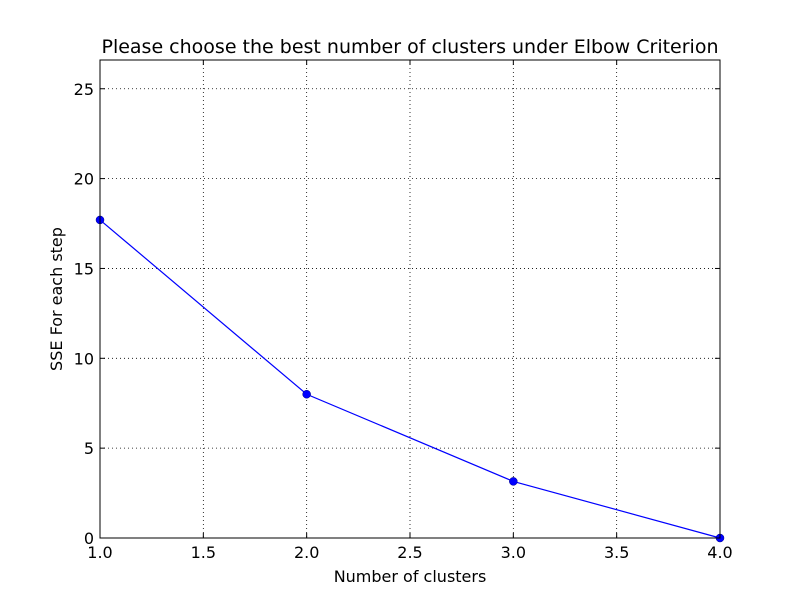 The width and height of the screenshot is (800, 597). Describe the element at coordinates (306, 552) in the screenshot. I see `x-tick-label: 2.0` at that location.